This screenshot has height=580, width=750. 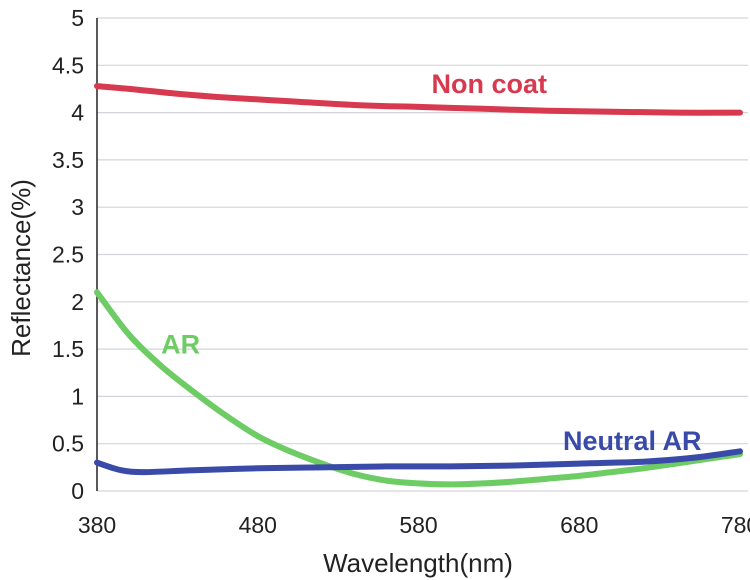 What do you see at coordinates (180, 344) in the screenshot?
I see `series-label-ar: AR` at bounding box center [180, 344].